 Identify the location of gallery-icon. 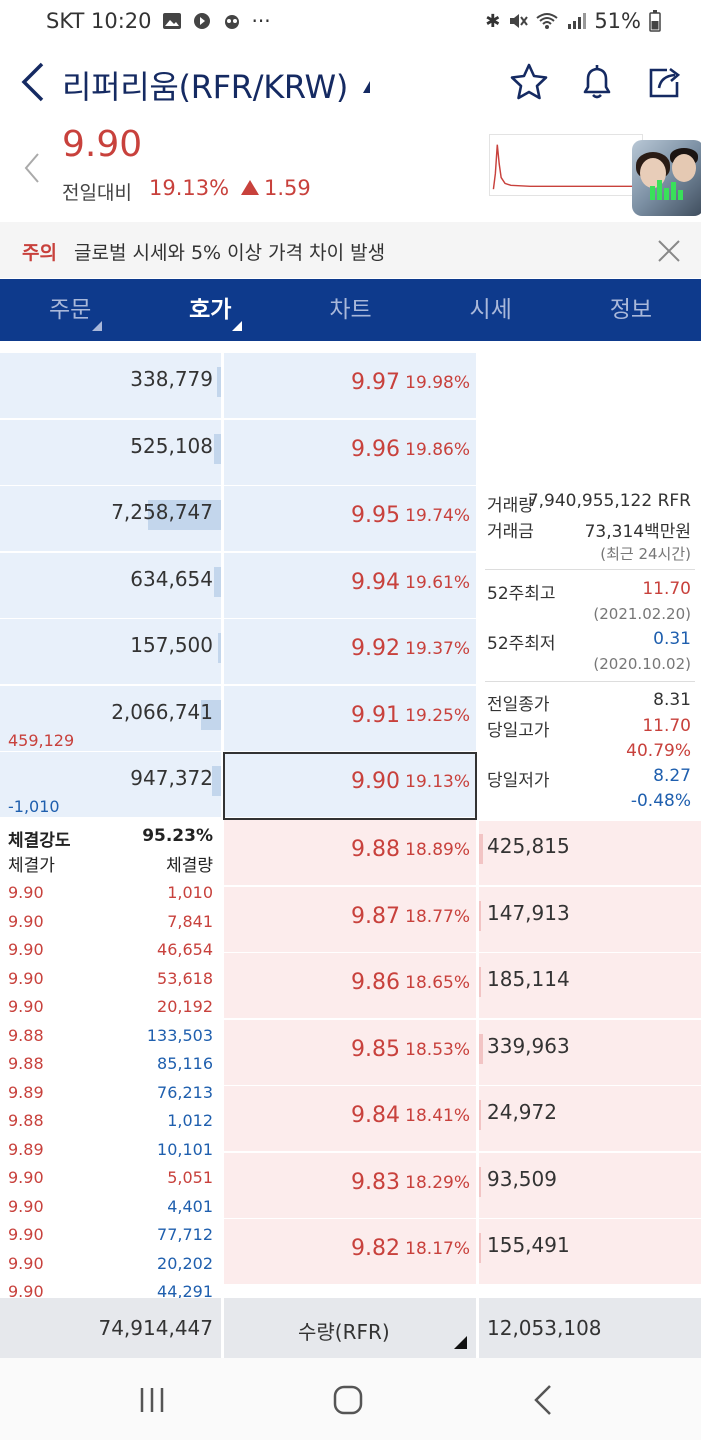
(171, 21).